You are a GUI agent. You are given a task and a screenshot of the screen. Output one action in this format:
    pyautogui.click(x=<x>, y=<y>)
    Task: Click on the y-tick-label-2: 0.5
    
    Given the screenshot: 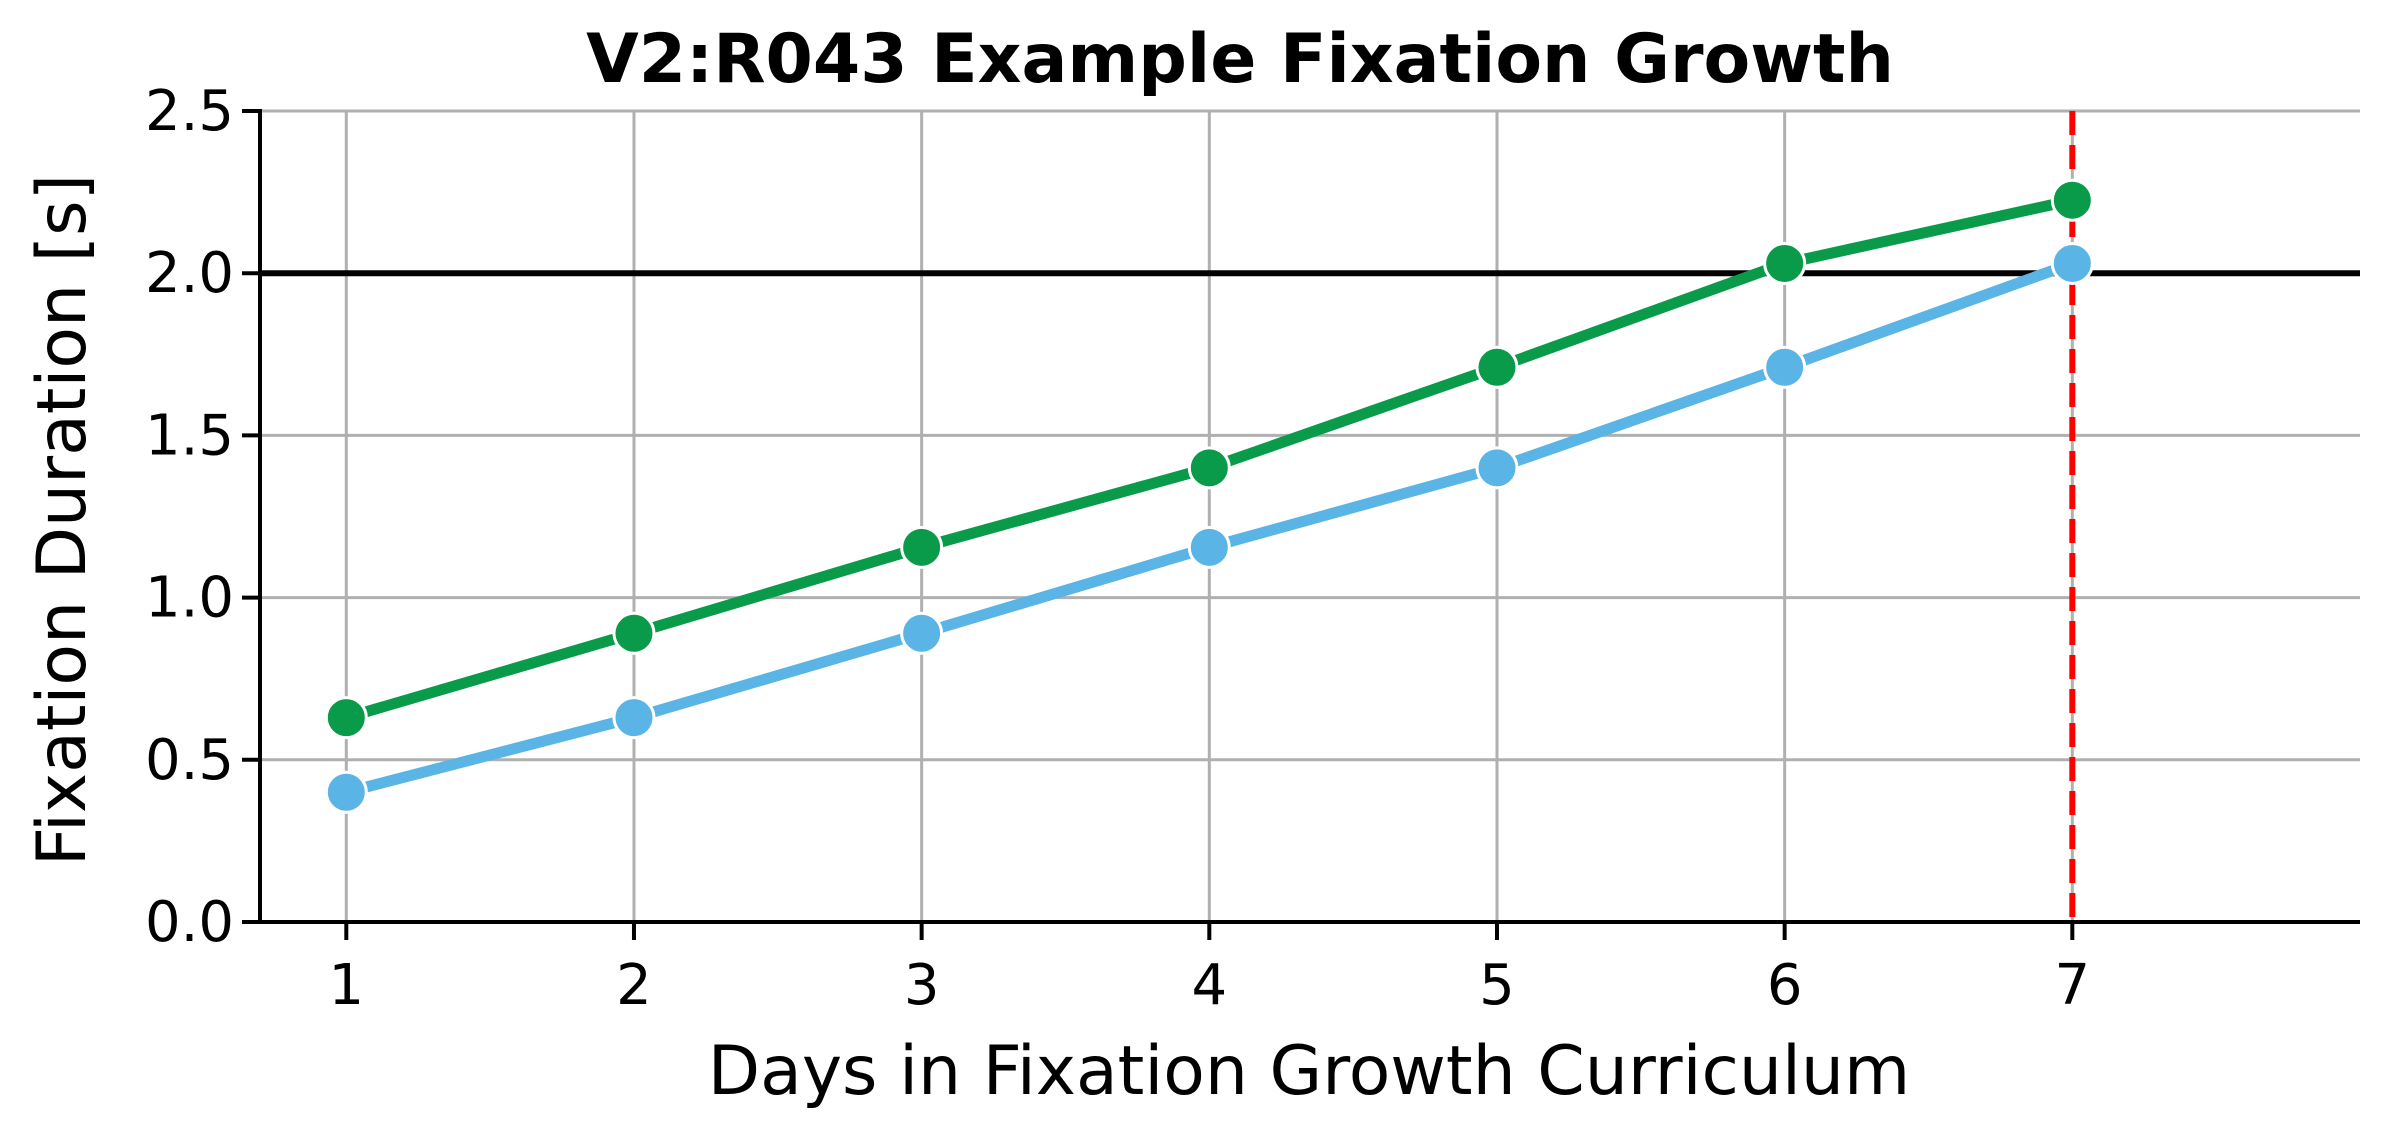 What is the action you would take?
    pyautogui.click(x=189, y=760)
    